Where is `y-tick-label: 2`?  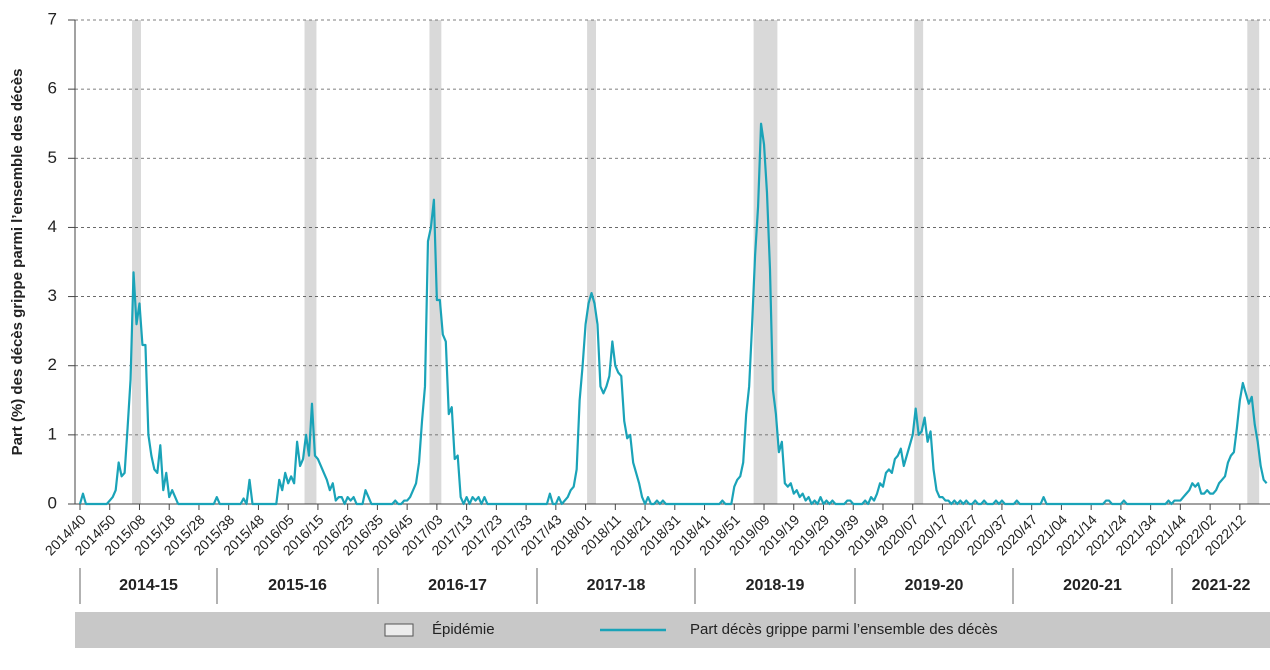
y-tick-label: 2 is located at coordinates (52, 364).